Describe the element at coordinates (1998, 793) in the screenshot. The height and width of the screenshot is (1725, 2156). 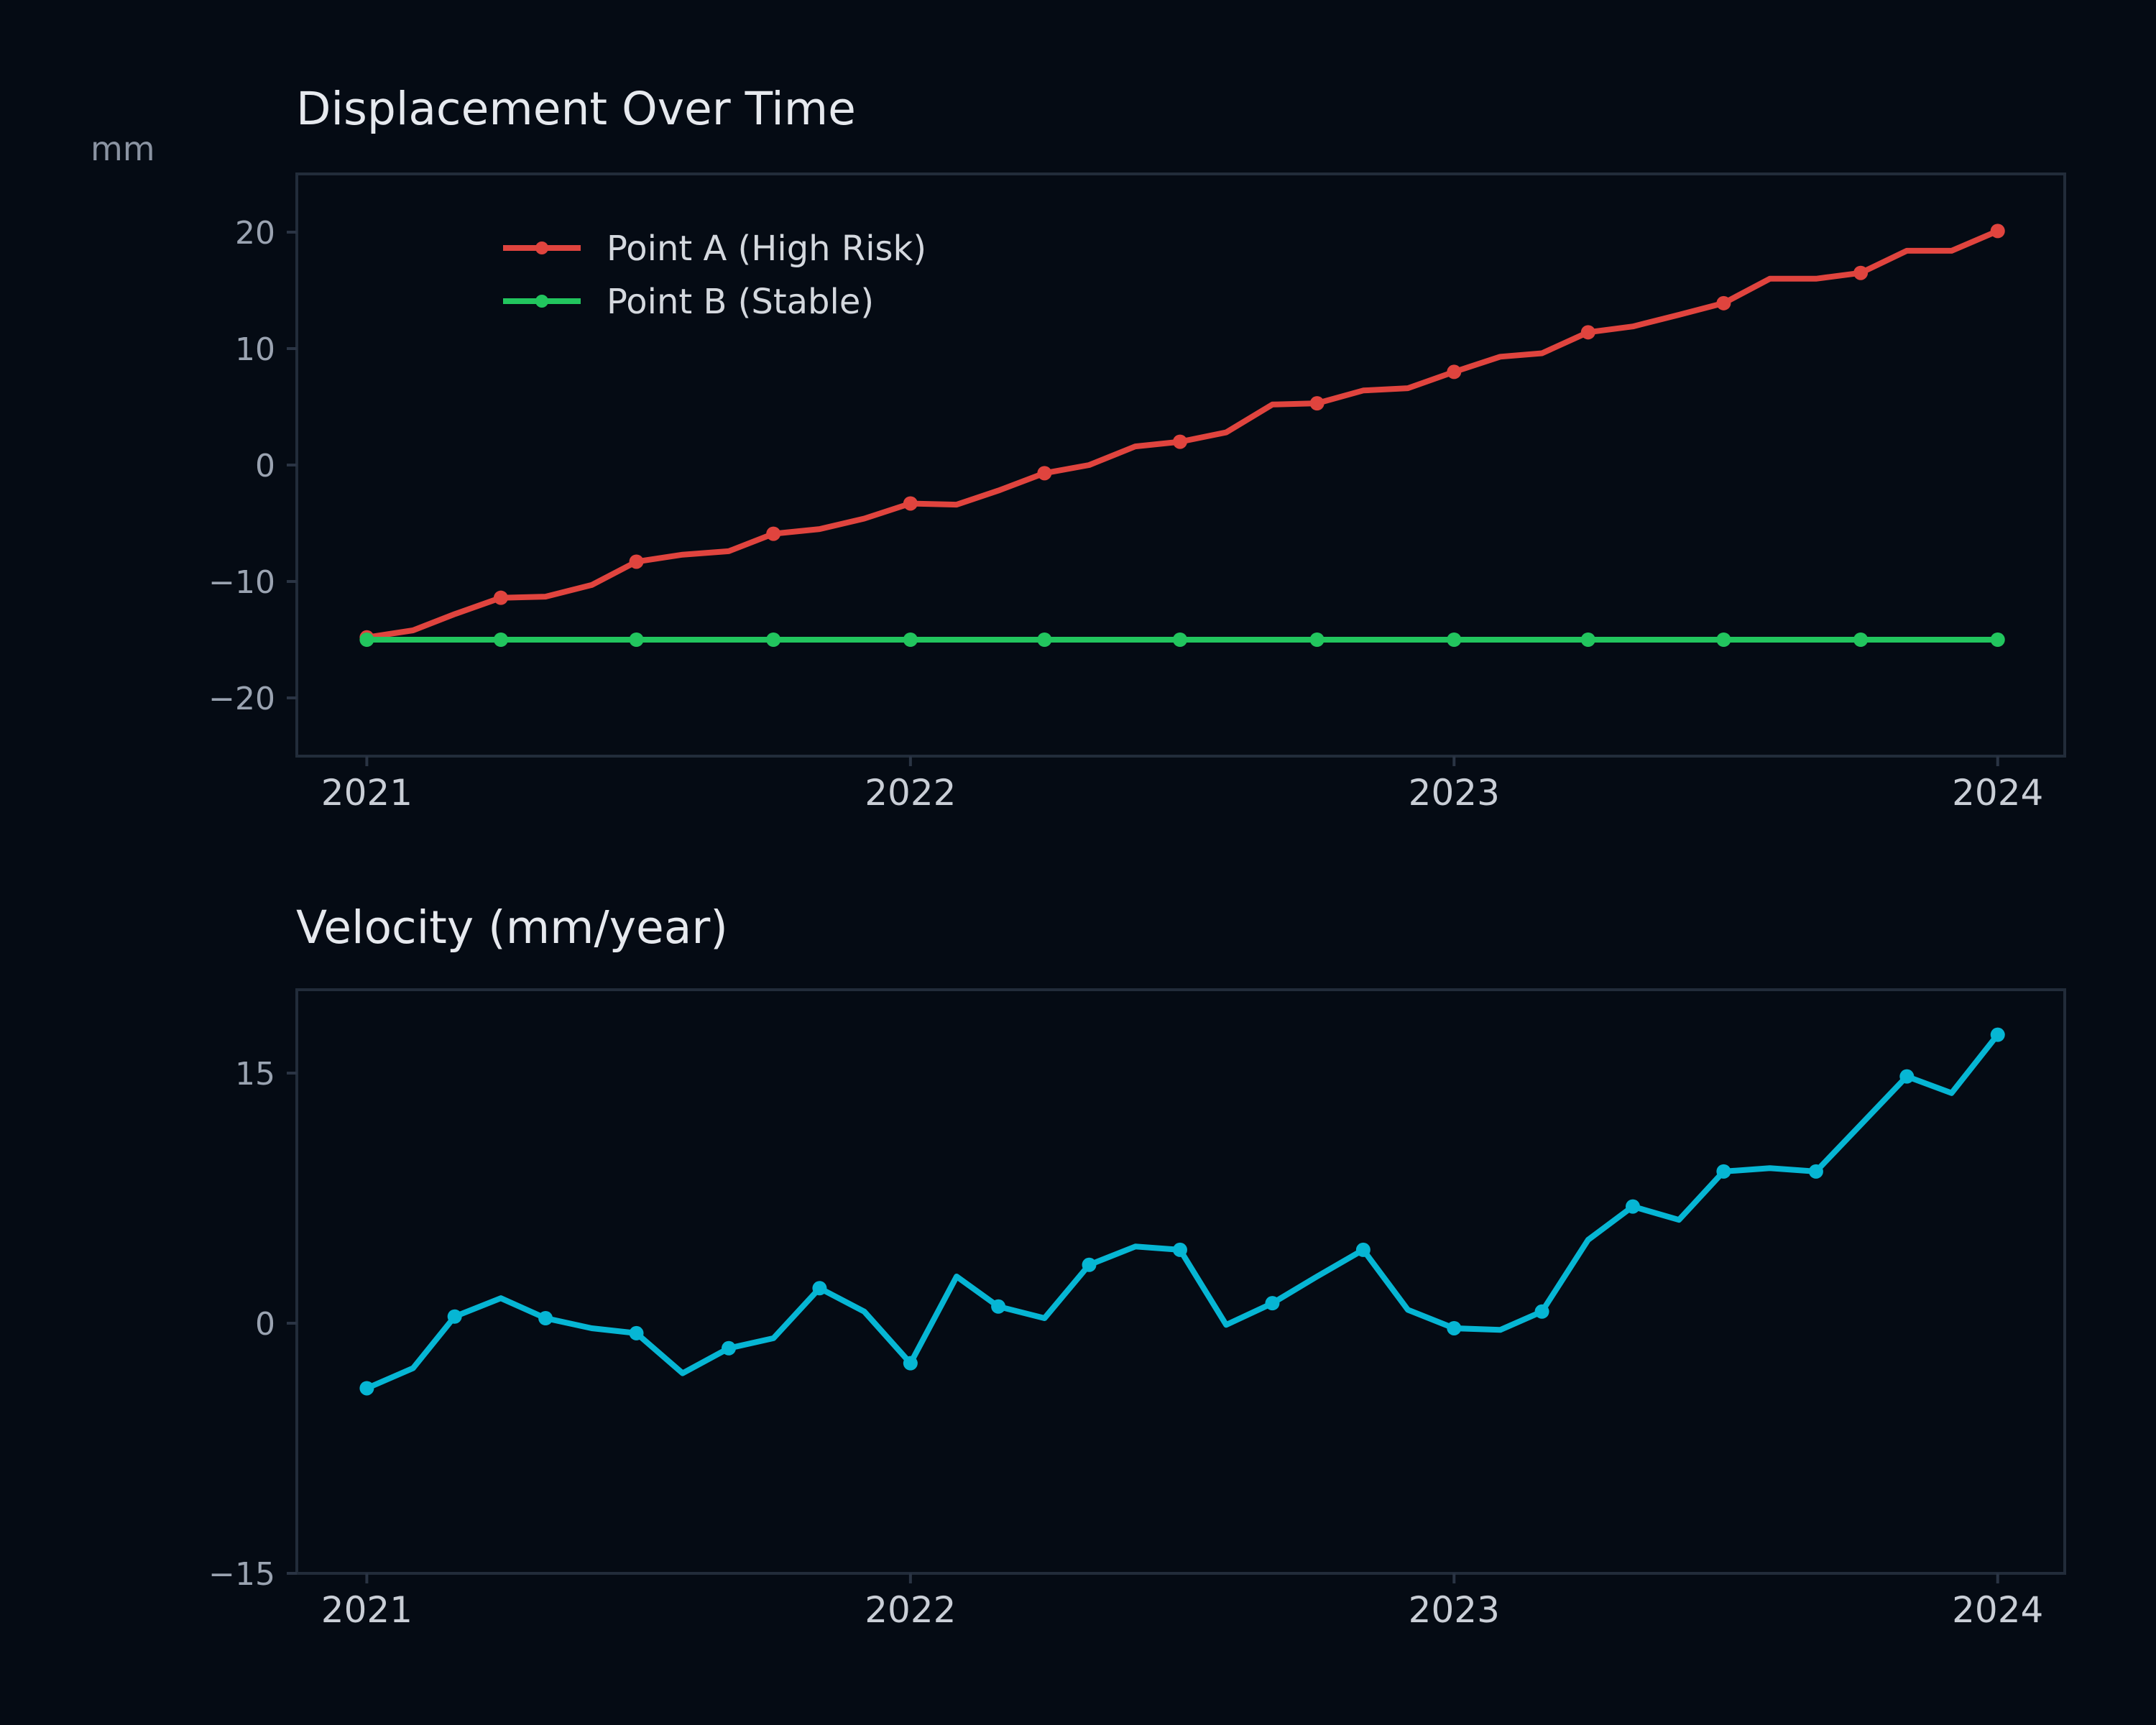
I see `displacement-x-tick-label: 2024` at that location.